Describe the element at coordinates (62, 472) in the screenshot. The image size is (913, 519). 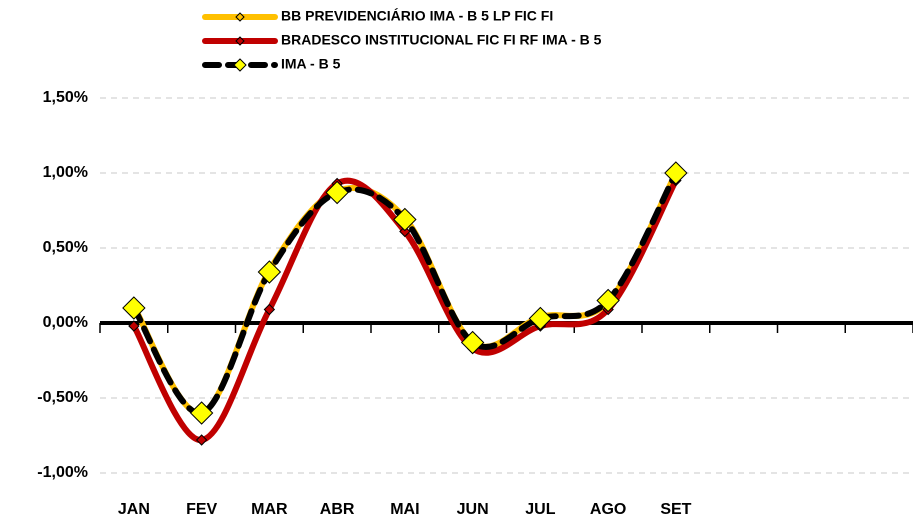
I see `y-tick-label: -1,00%` at that location.